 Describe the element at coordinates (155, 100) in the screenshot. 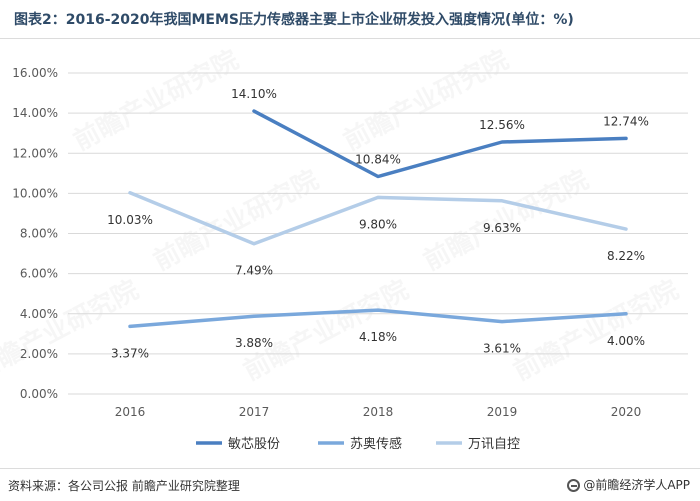

I see `watermark-text-0: 前瞻产业研究院` at that location.